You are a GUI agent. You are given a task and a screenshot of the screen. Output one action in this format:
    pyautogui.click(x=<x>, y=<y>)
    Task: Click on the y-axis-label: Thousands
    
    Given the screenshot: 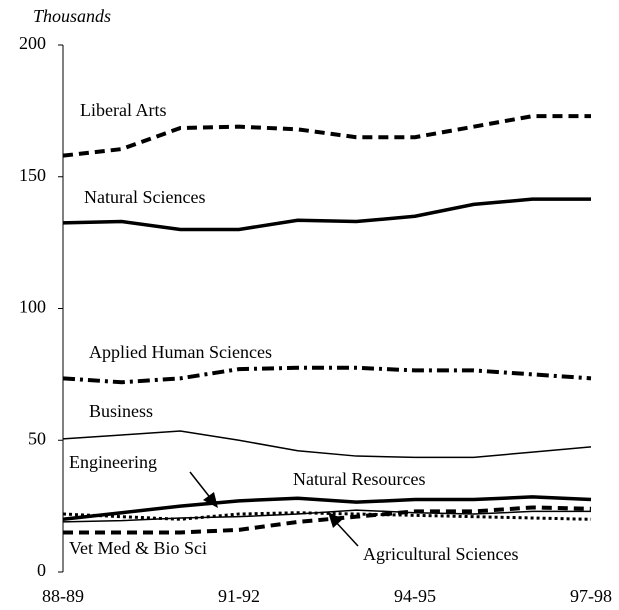 What is the action you would take?
    pyautogui.click(x=72, y=16)
    